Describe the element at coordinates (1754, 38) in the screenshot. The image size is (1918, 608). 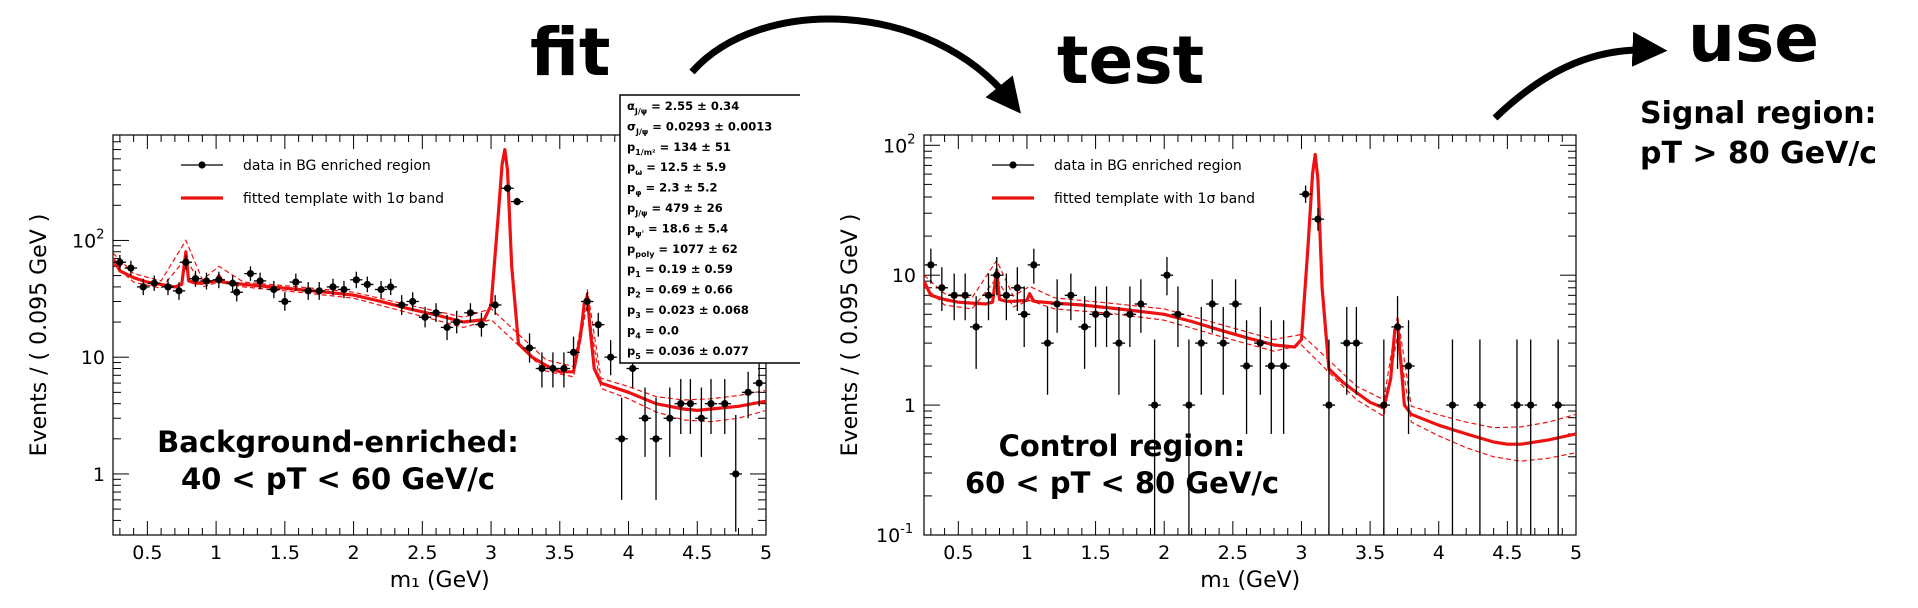
I see `heading-use: use` at that location.